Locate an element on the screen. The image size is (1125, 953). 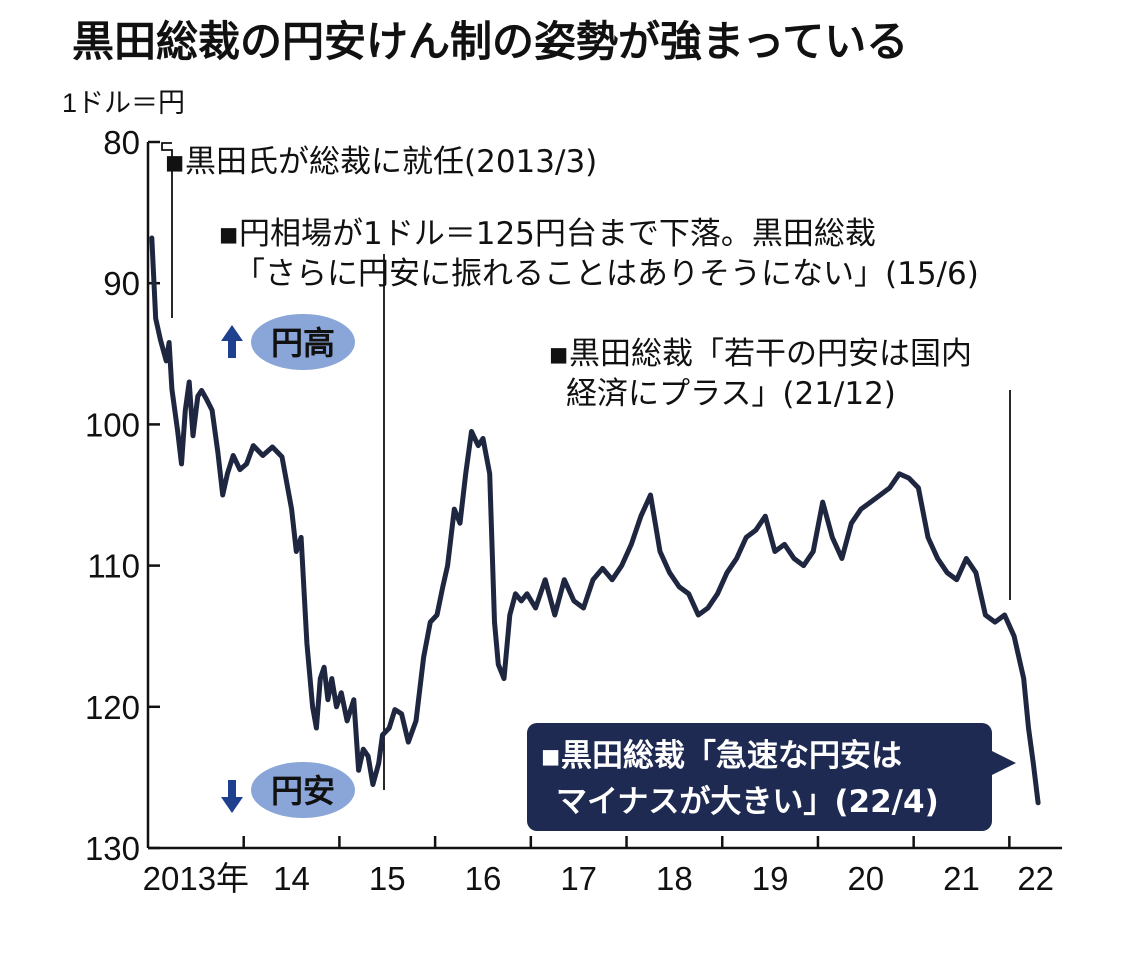
x-tick-label: 21 is located at coordinates (961, 878).